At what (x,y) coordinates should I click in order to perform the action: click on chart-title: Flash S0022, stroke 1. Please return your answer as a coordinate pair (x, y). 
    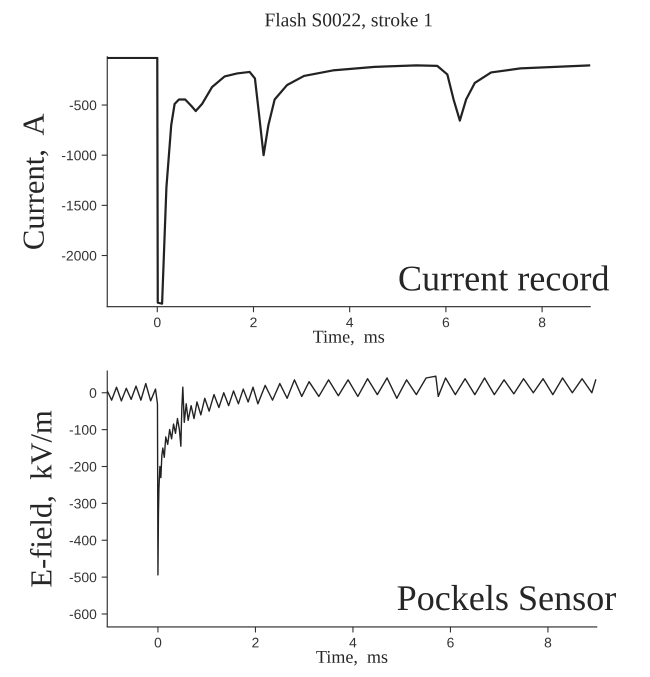
    Looking at the image, I should click on (348, 21).